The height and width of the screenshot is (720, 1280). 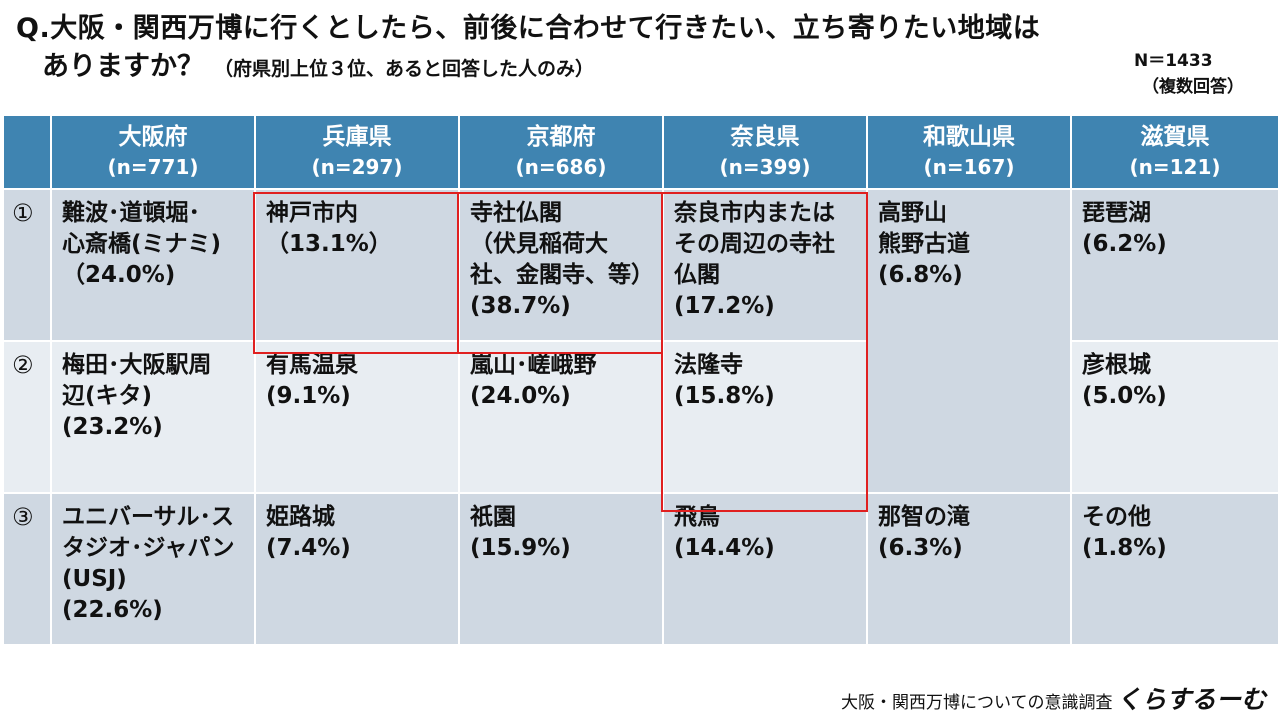 I want to click on cell-text: 飛鳥, so click(x=697, y=517).